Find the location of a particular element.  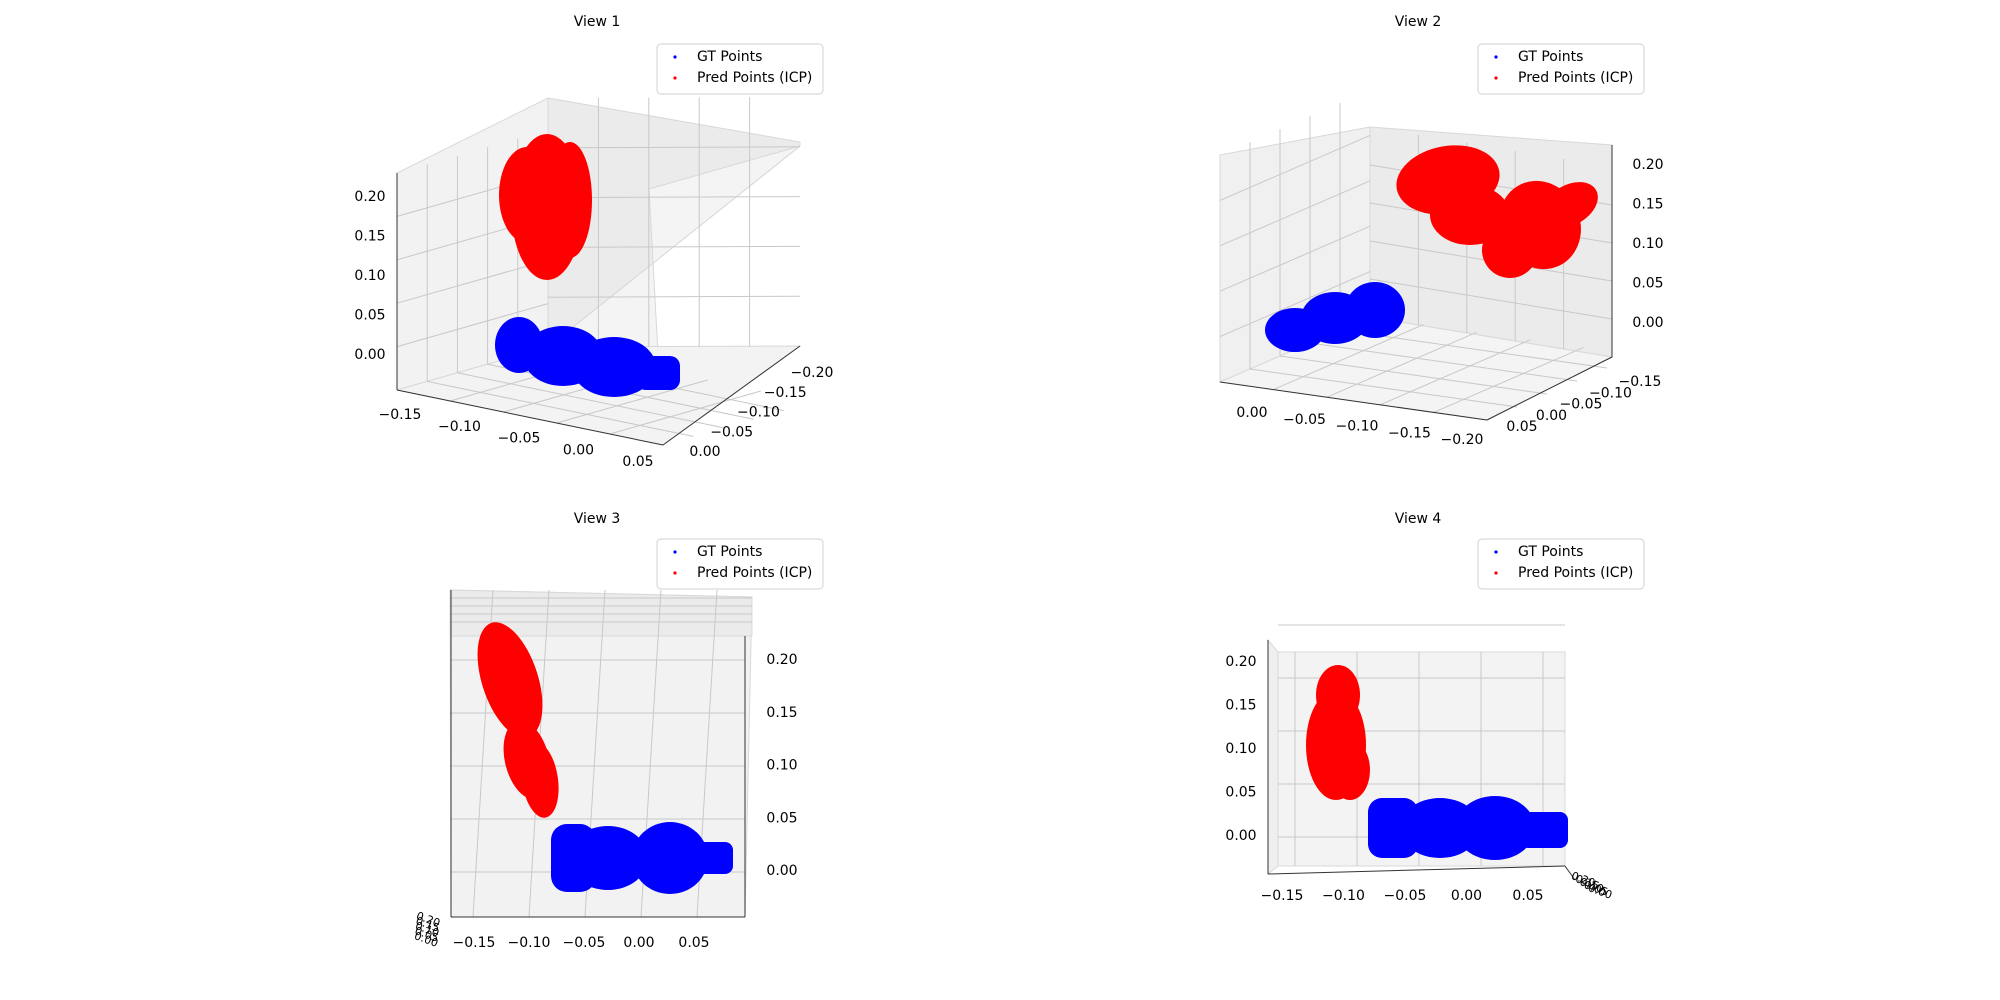

legend-1: GT Points Pred Points (ICP) is located at coordinates (740, 69).